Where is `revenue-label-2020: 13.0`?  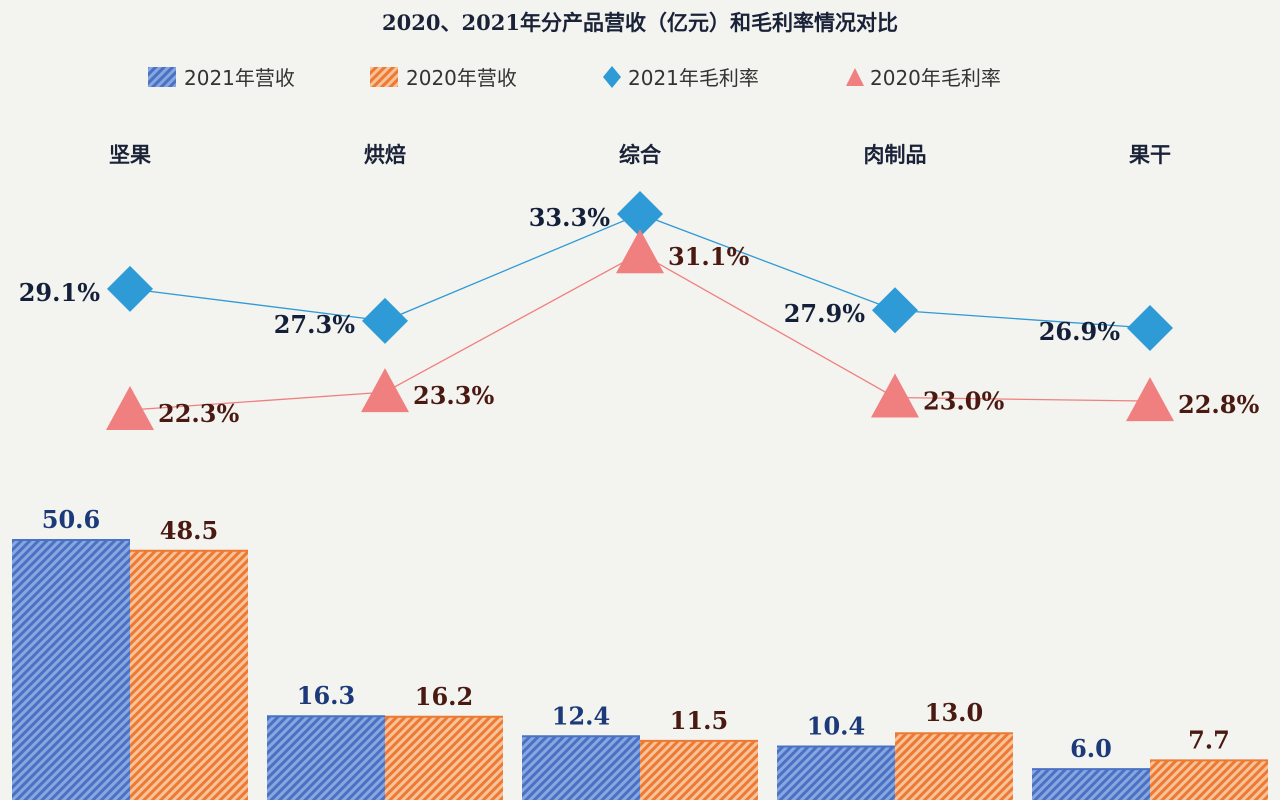
revenue-label-2020: 13.0 is located at coordinates (954, 712).